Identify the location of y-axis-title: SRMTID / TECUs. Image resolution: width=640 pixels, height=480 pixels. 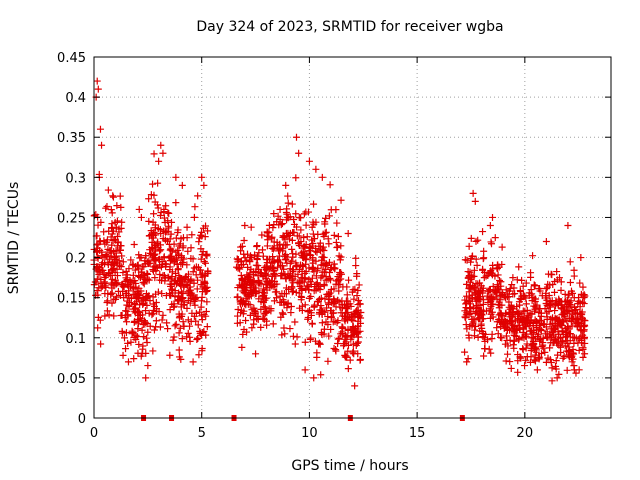
(14, 238).